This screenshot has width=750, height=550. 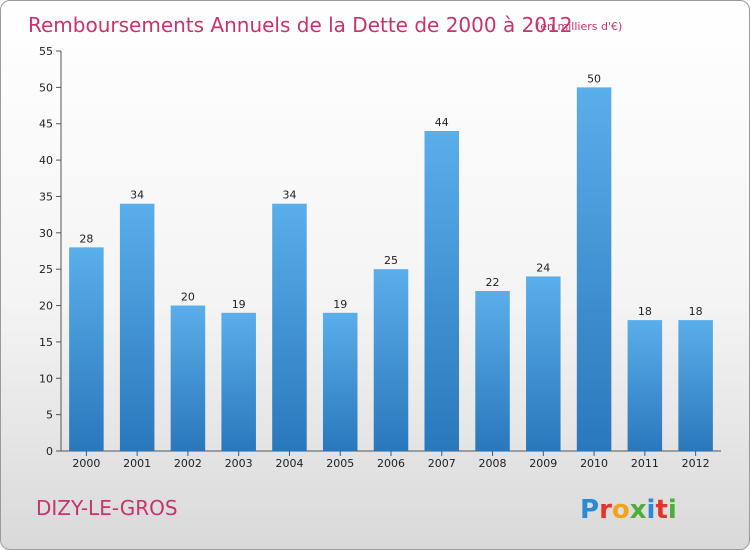 What do you see at coordinates (442, 122) in the screenshot?
I see `data-label: 44` at bounding box center [442, 122].